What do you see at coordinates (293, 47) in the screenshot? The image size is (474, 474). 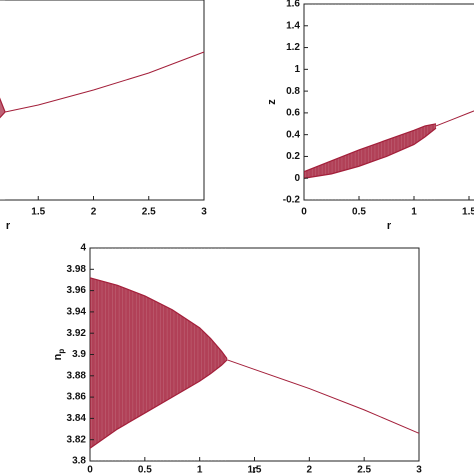 I see `y-tick-label: 1.2` at bounding box center [293, 47].